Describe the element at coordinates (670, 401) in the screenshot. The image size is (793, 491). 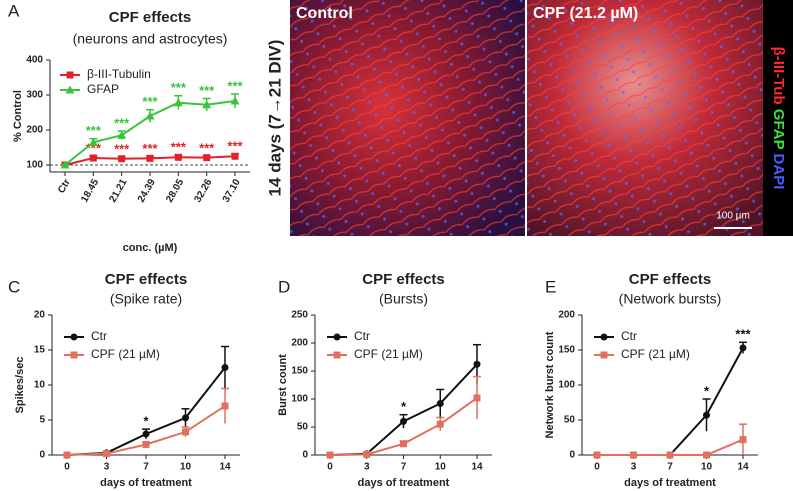
I see `series-line` at that location.